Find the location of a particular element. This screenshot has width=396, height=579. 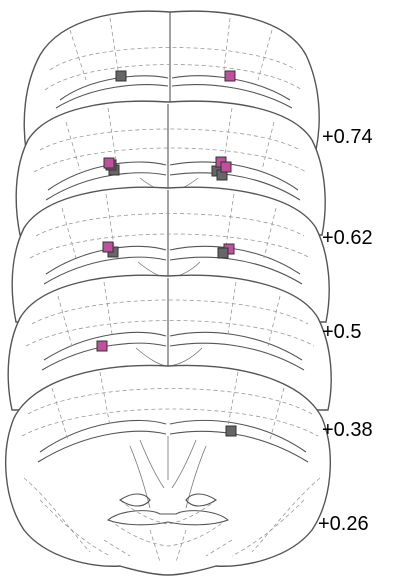

section-label-1: +0.74 is located at coordinates (347, 137).